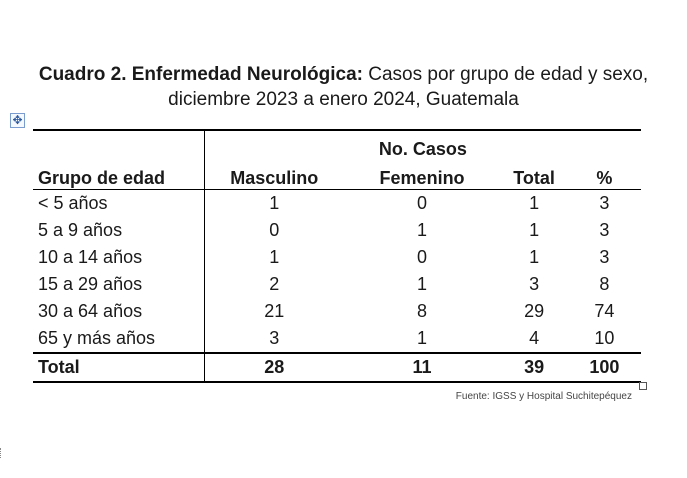  Describe the element at coordinates (273, 367) in the screenshot. I see `total-masculino: 28` at that location.